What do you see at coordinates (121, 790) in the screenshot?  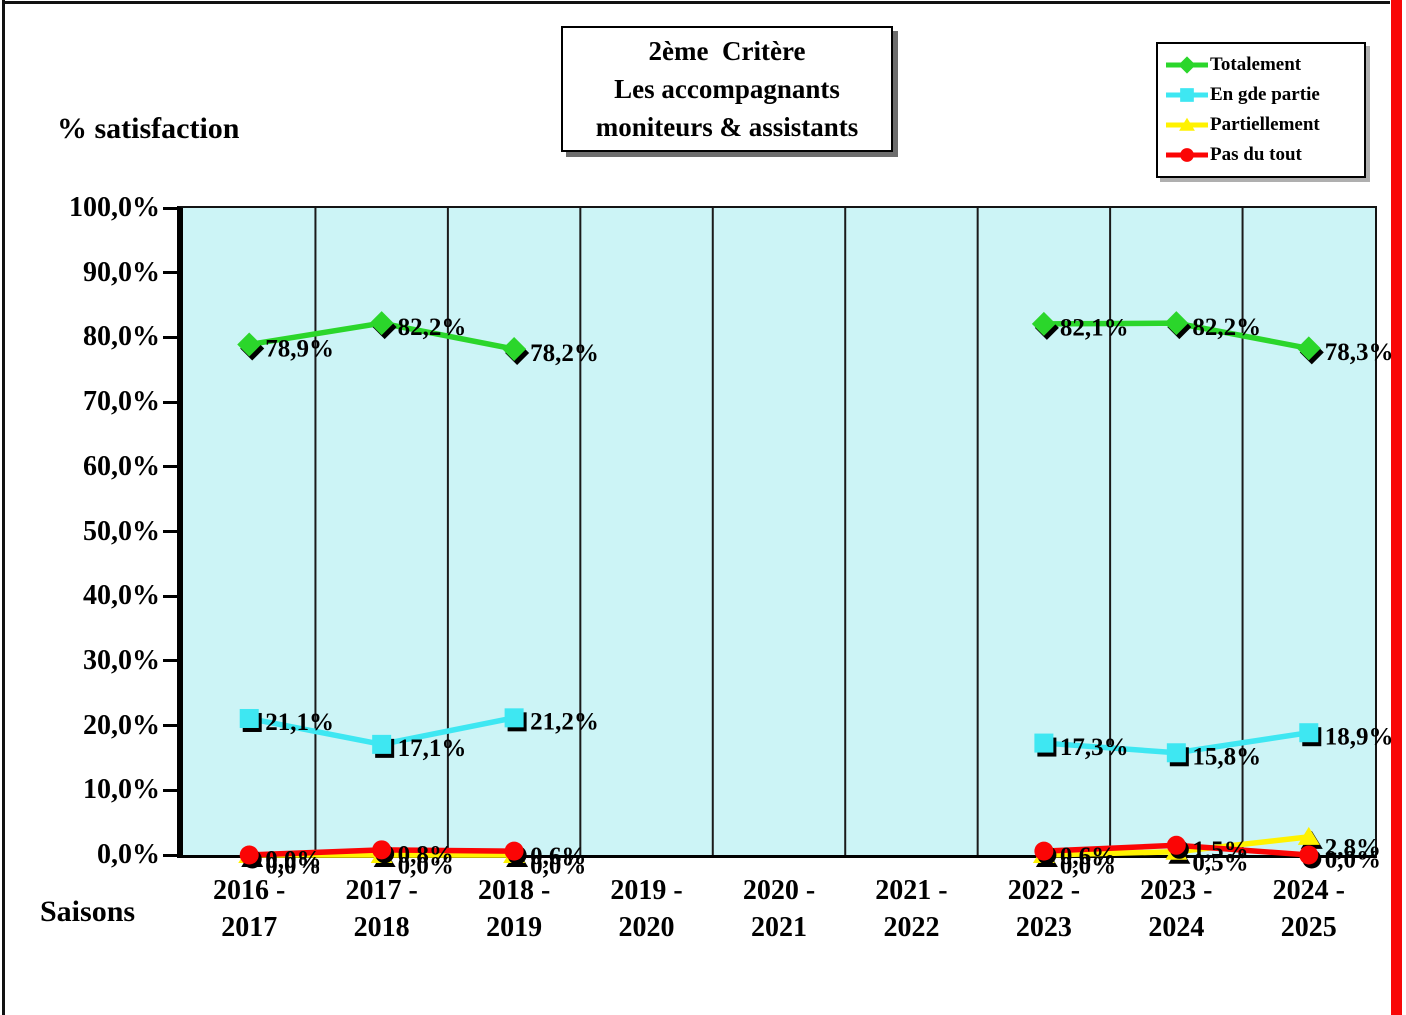 I see `y-tick-label: 10,0%` at bounding box center [121, 790].